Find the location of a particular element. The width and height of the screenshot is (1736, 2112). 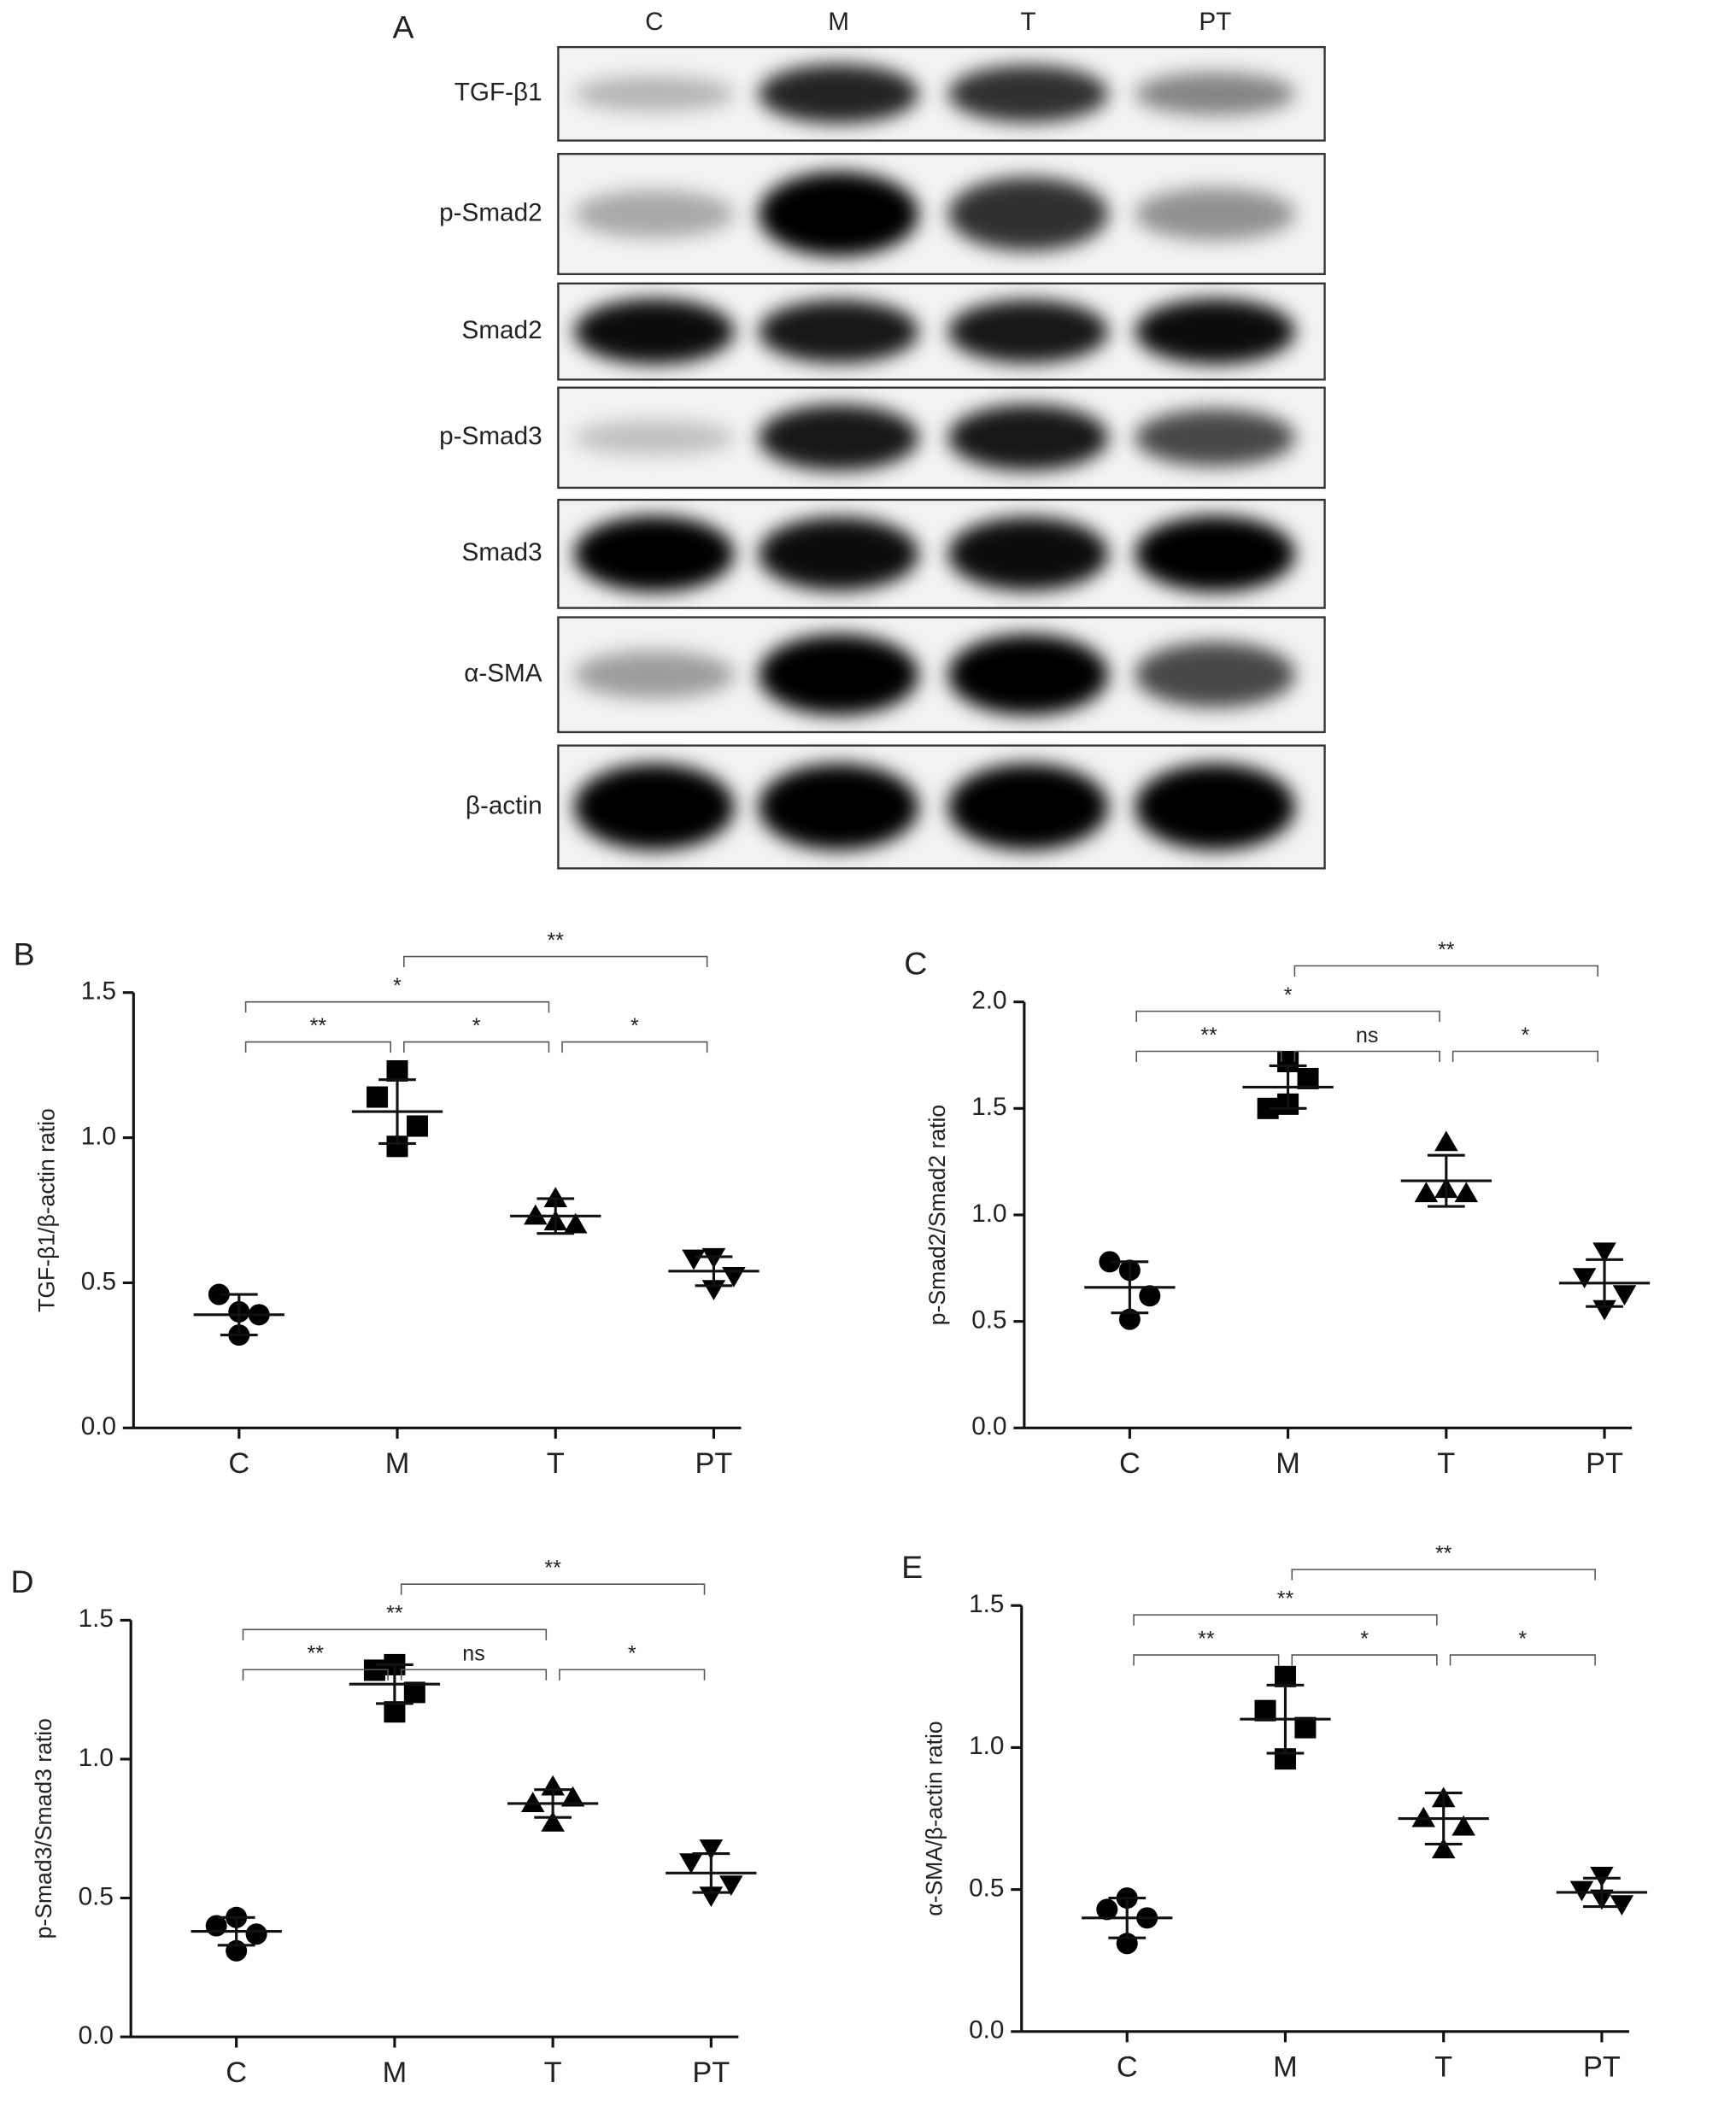

row-label: p-Smad2 is located at coordinates (491, 212).